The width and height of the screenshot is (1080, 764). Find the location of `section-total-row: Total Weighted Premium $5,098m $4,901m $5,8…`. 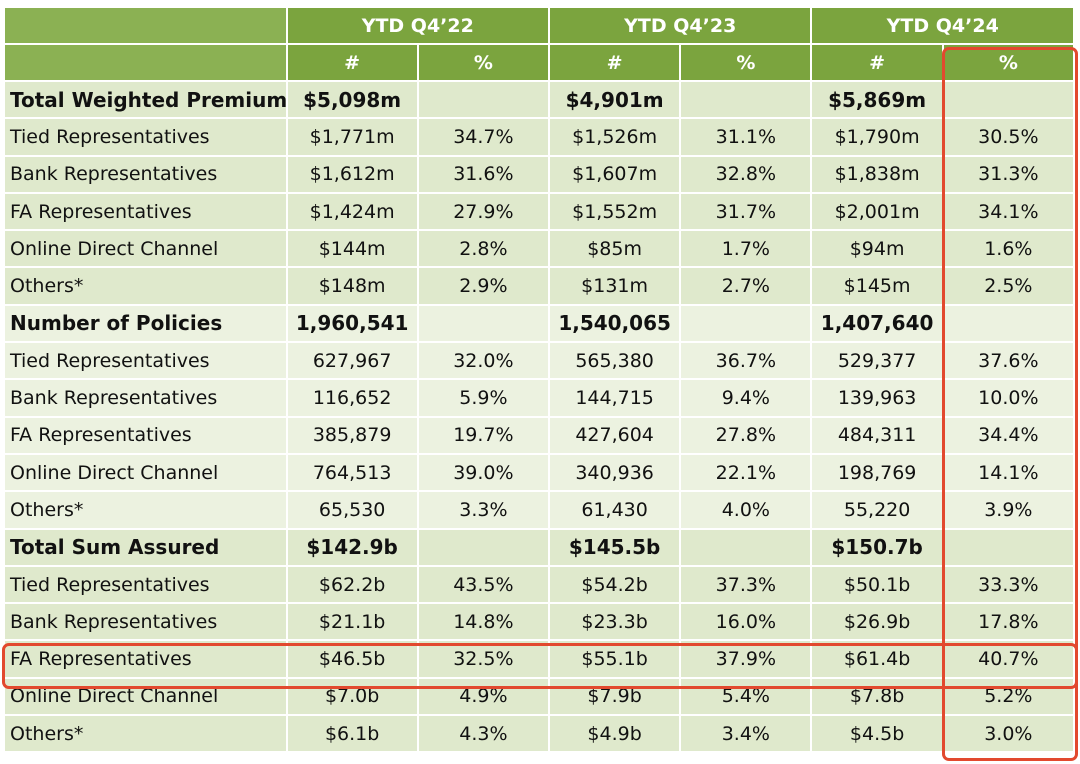

section-total-row: Total Weighted Premium $5,098m $4,901m $5,8… is located at coordinates (539, 100).